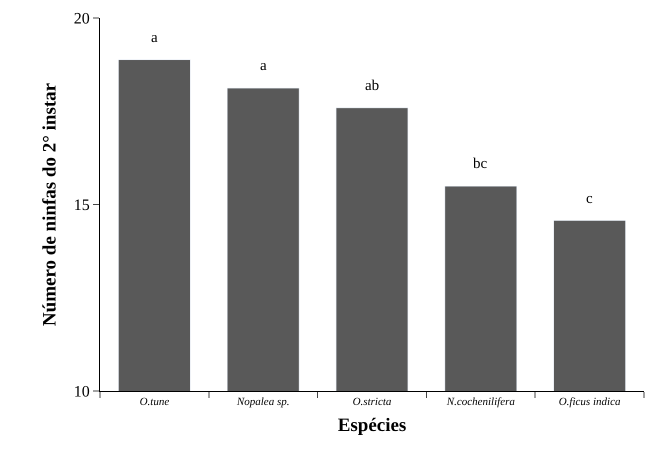 The height and width of the screenshot is (459, 652). I want to click on x-axis-title: Espécies, so click(372, 425).